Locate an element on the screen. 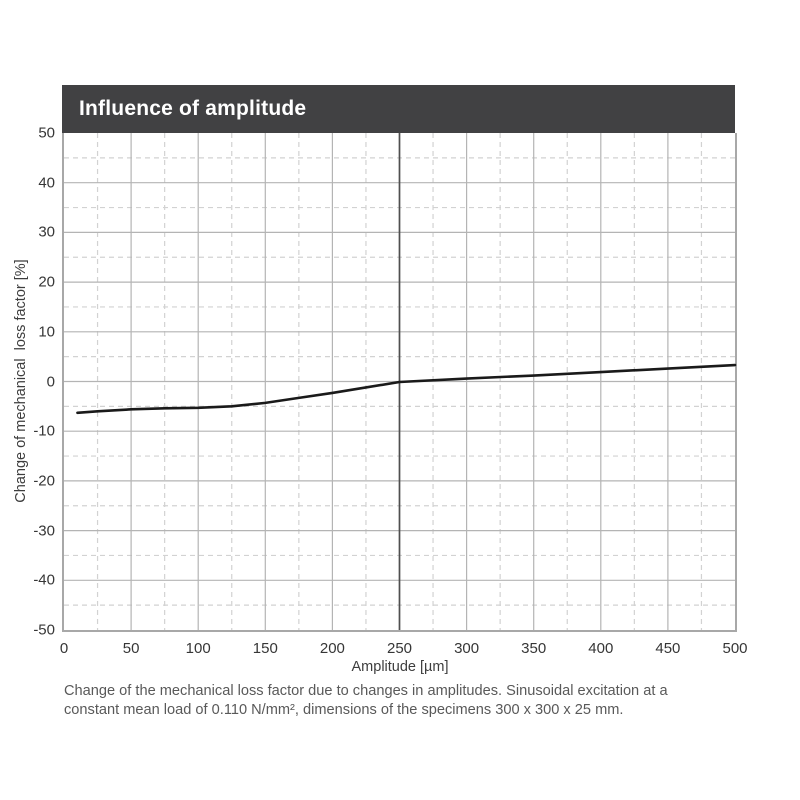 The height and width of the screenshot is (800, 800). x-tick-label: 0 is located at coordinates (64, 648).